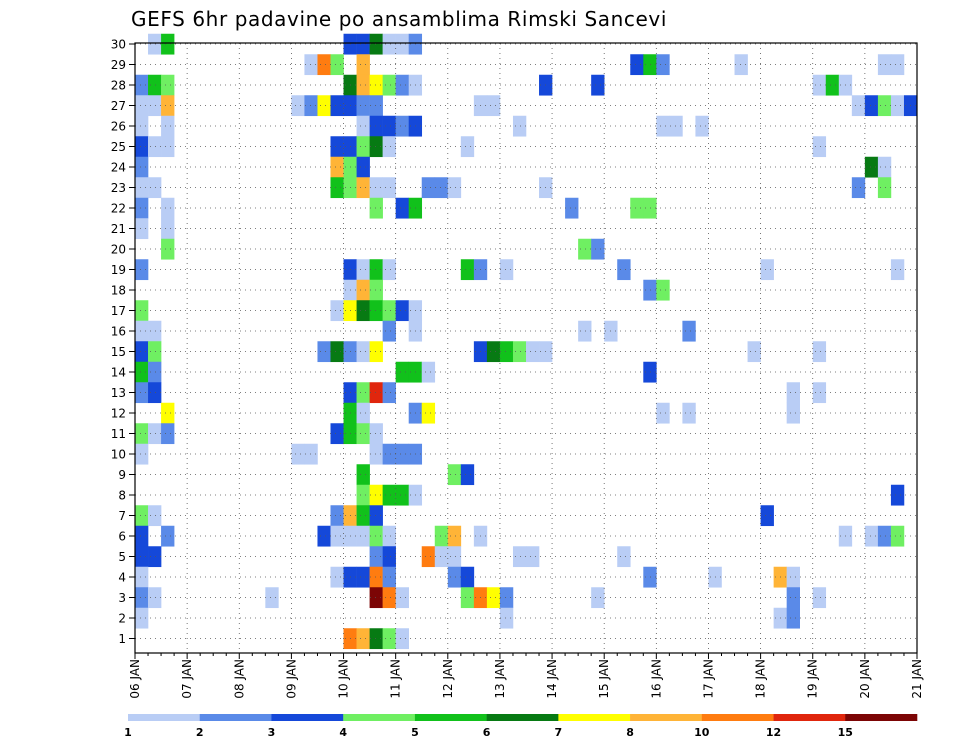 The width and height of the screenshot is (960, 742). Describe the element at coordinates (917, 679) in the screenshot. I see `x-tick-label: 21 JAN` at that location.